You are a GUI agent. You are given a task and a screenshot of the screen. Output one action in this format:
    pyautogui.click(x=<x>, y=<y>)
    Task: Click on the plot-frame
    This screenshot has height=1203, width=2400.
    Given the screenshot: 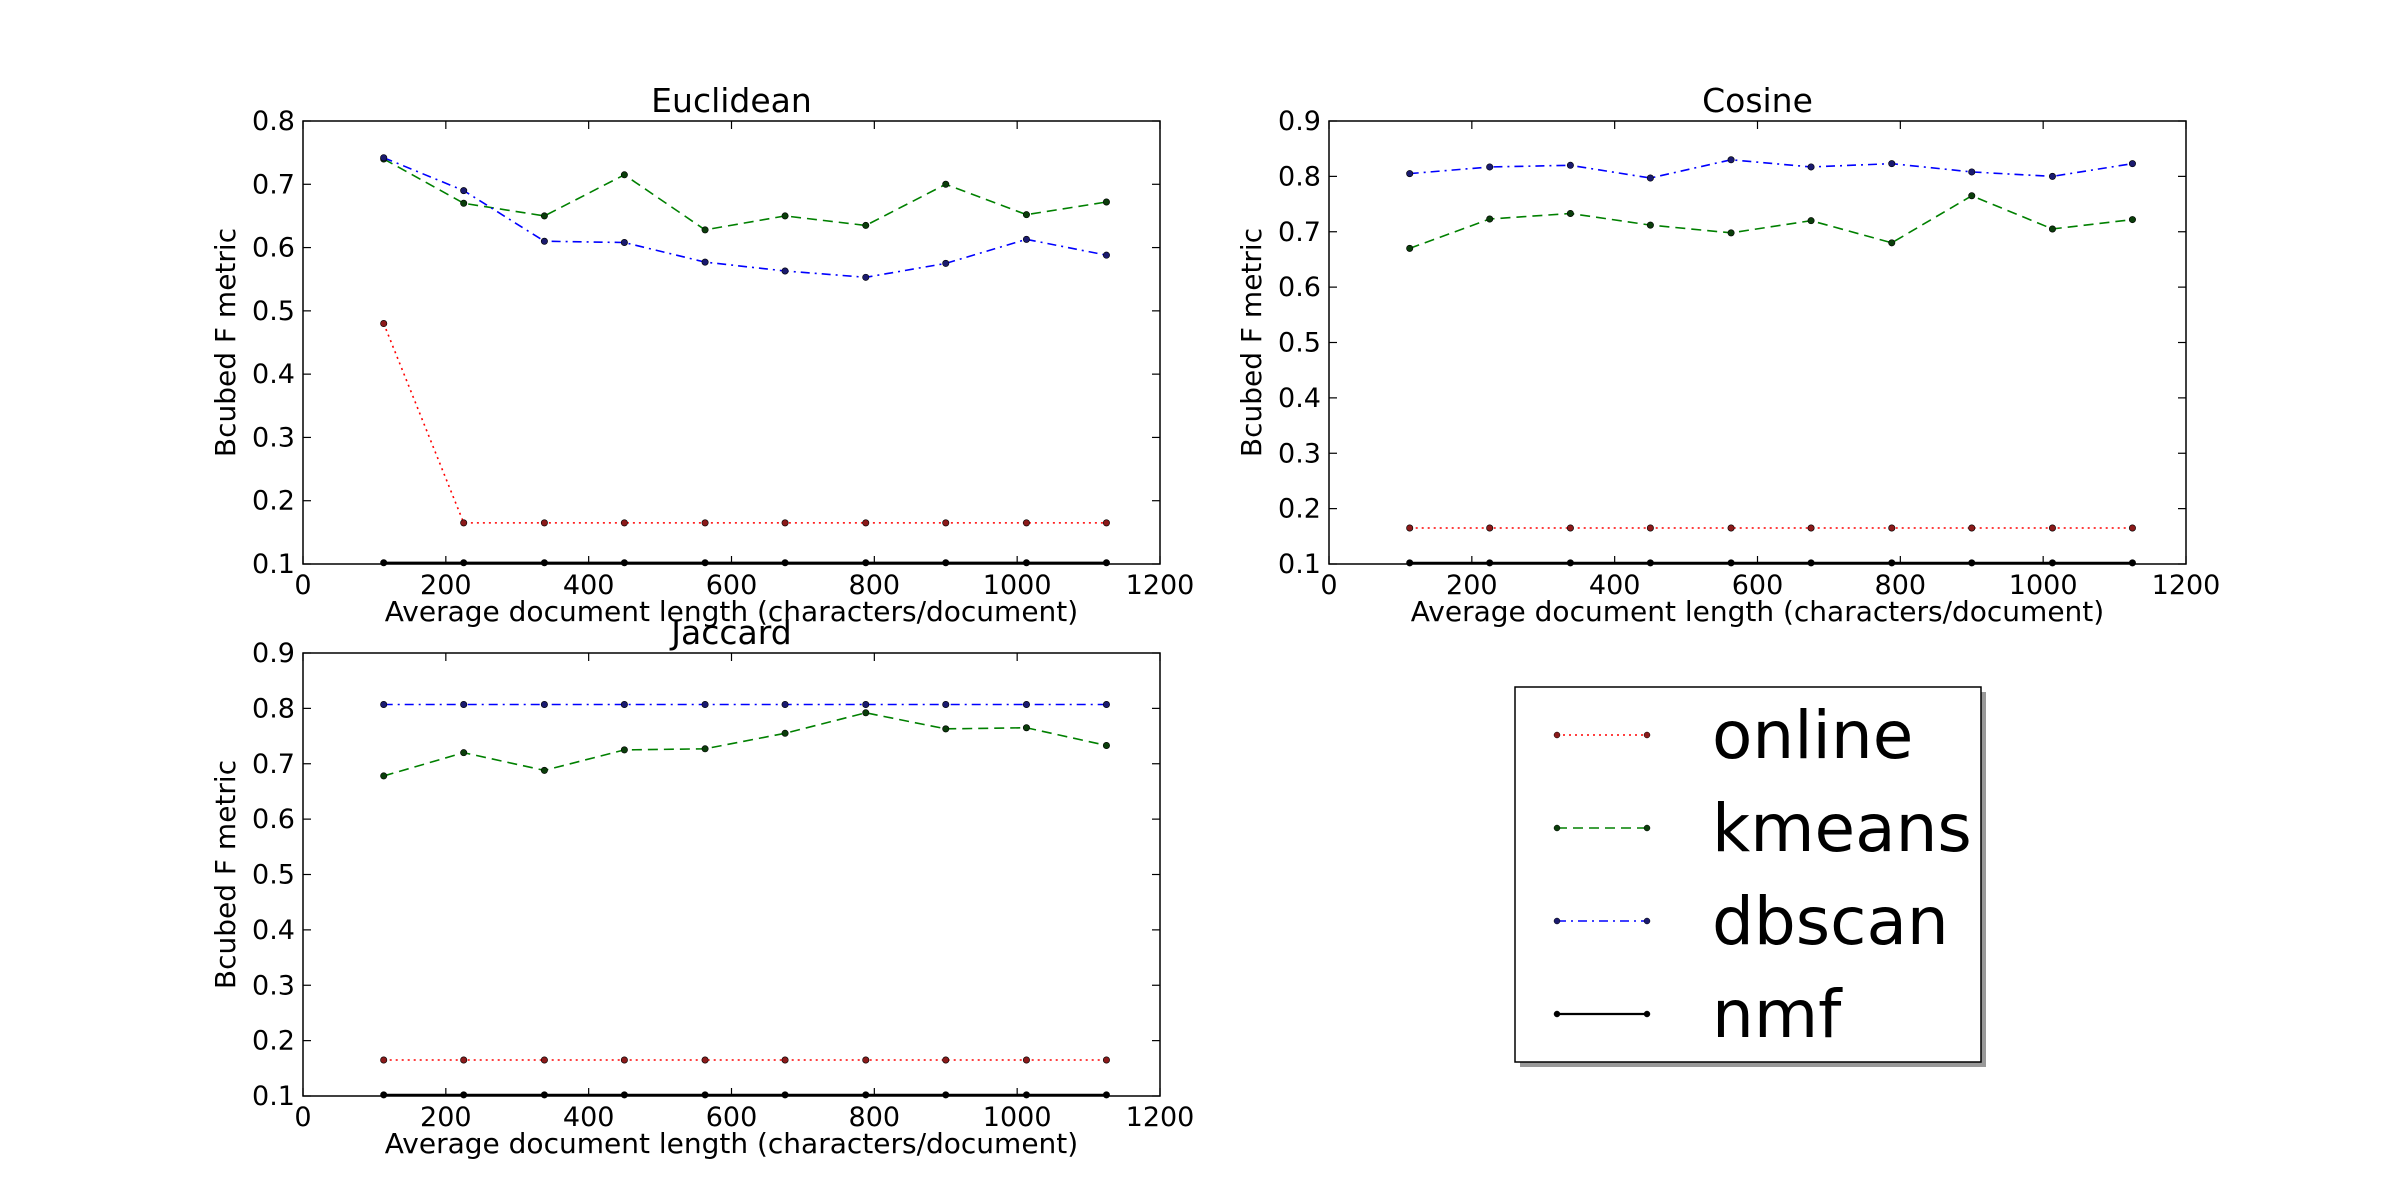 What is the action you would take?
    pyautogui.click(x=731, y=874)
    